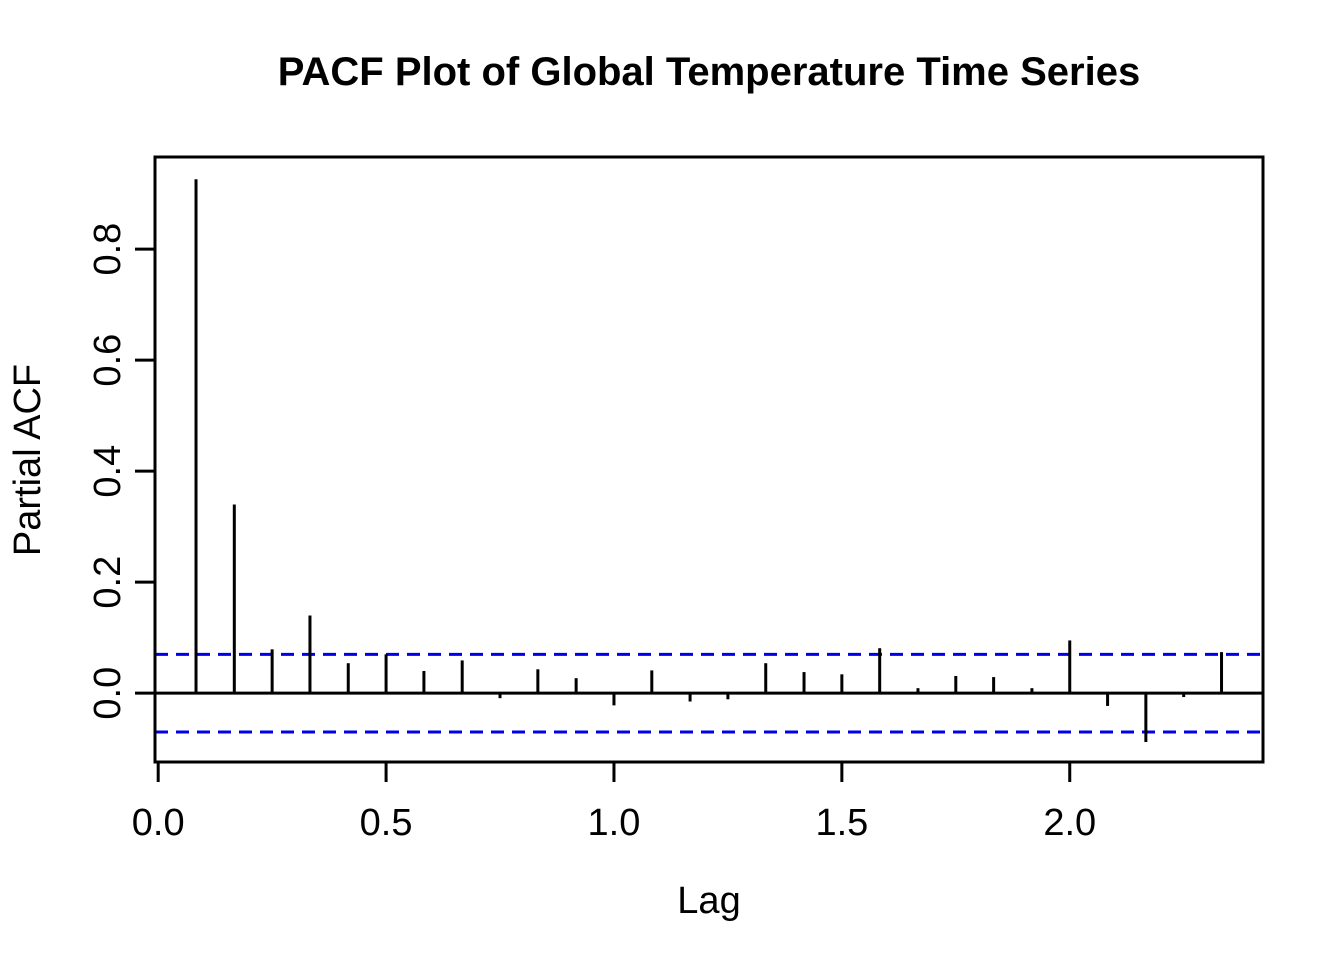  What do you see at coordinates (108, 471) in the screenshot?
I see `y-tick-label-0.4: 0.4` at bounding box center [108, 471].